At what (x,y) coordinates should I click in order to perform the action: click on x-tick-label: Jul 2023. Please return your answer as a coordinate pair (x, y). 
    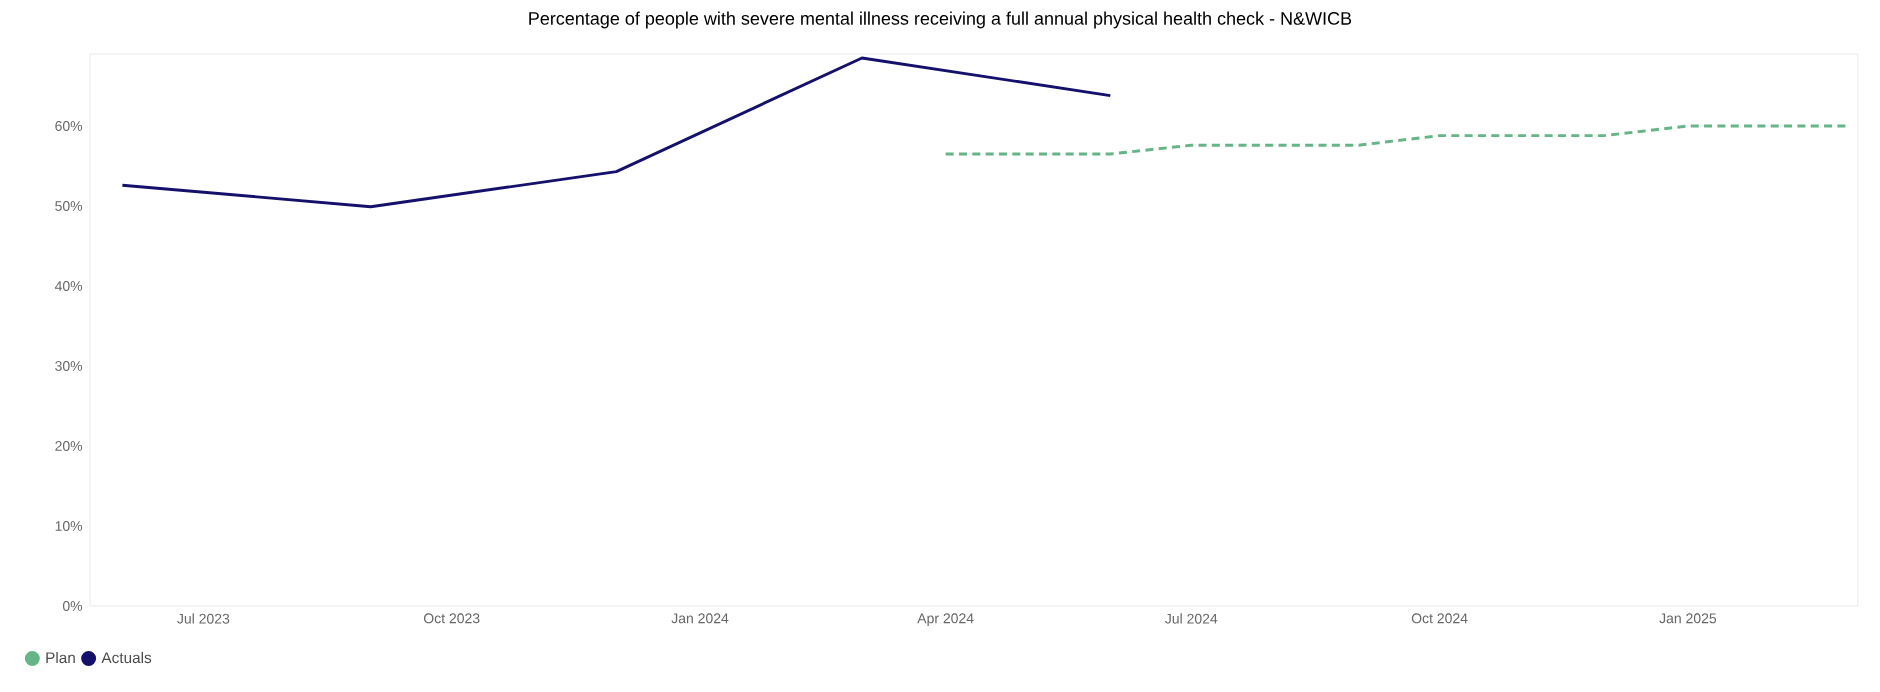
    Looking at the image, I should click on (203, 618).